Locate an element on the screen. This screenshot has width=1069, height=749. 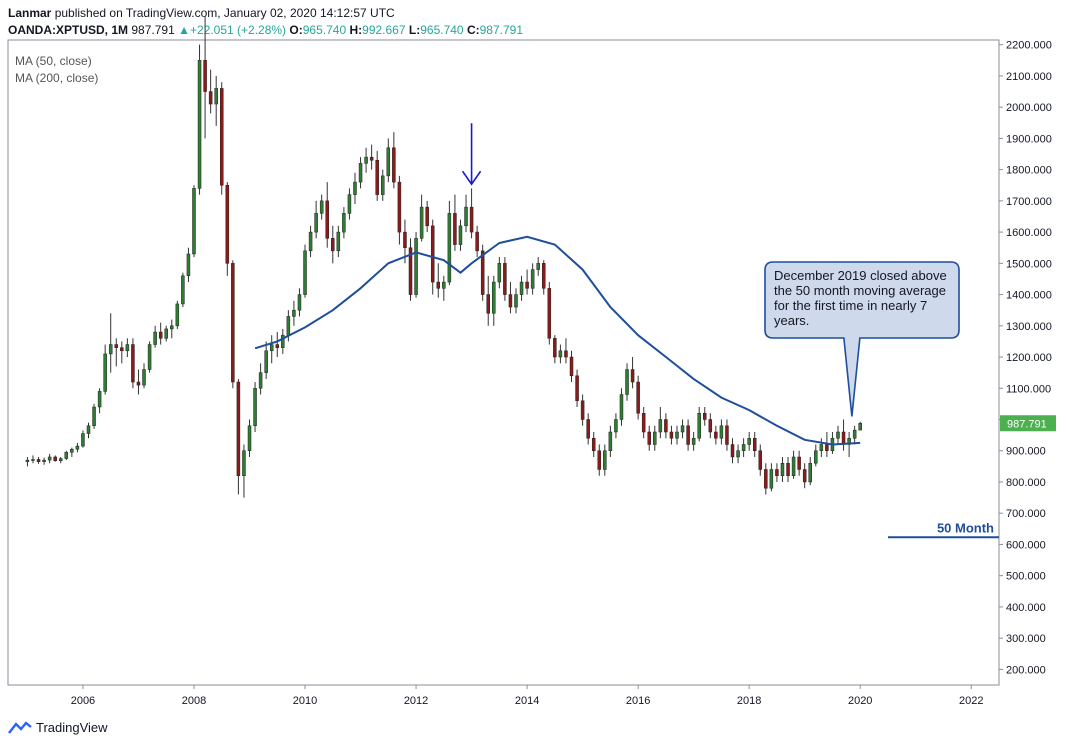
indicator-ma50: MA (50, close) is located at coordinates (53, 61).